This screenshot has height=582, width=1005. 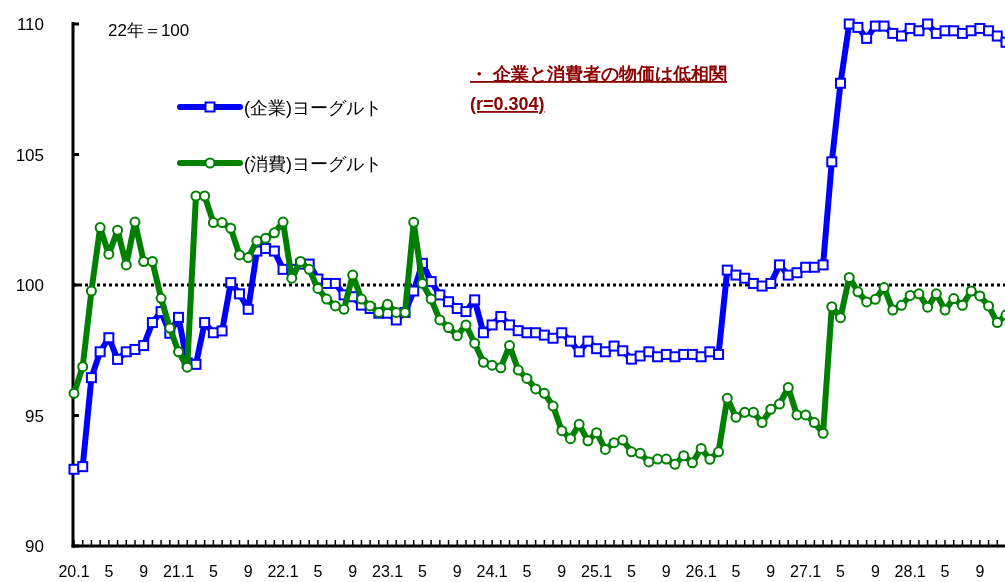 I want to click on x-tick-label: 20.1, so click(x=74, y=571).